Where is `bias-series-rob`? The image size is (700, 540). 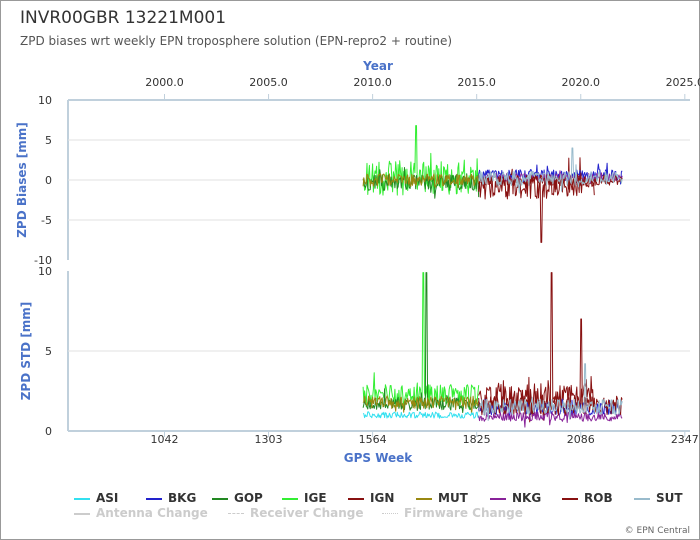
bias-series-rob is located at coordinates (550, 181).